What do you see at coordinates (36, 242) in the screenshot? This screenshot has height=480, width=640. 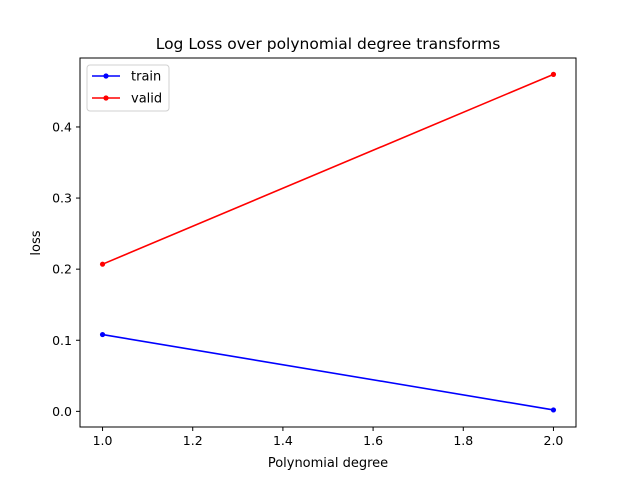 I see `y-axis-label: loss` at bounding box center [36, 242].